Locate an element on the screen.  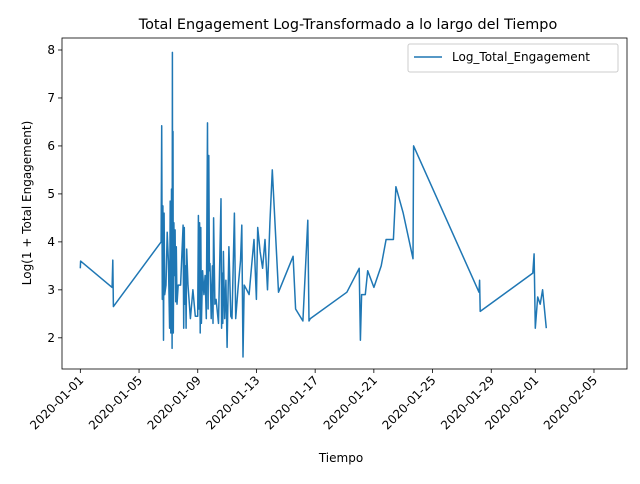
legend: Log_Total_Engagement is located at coordinates (513, 58).